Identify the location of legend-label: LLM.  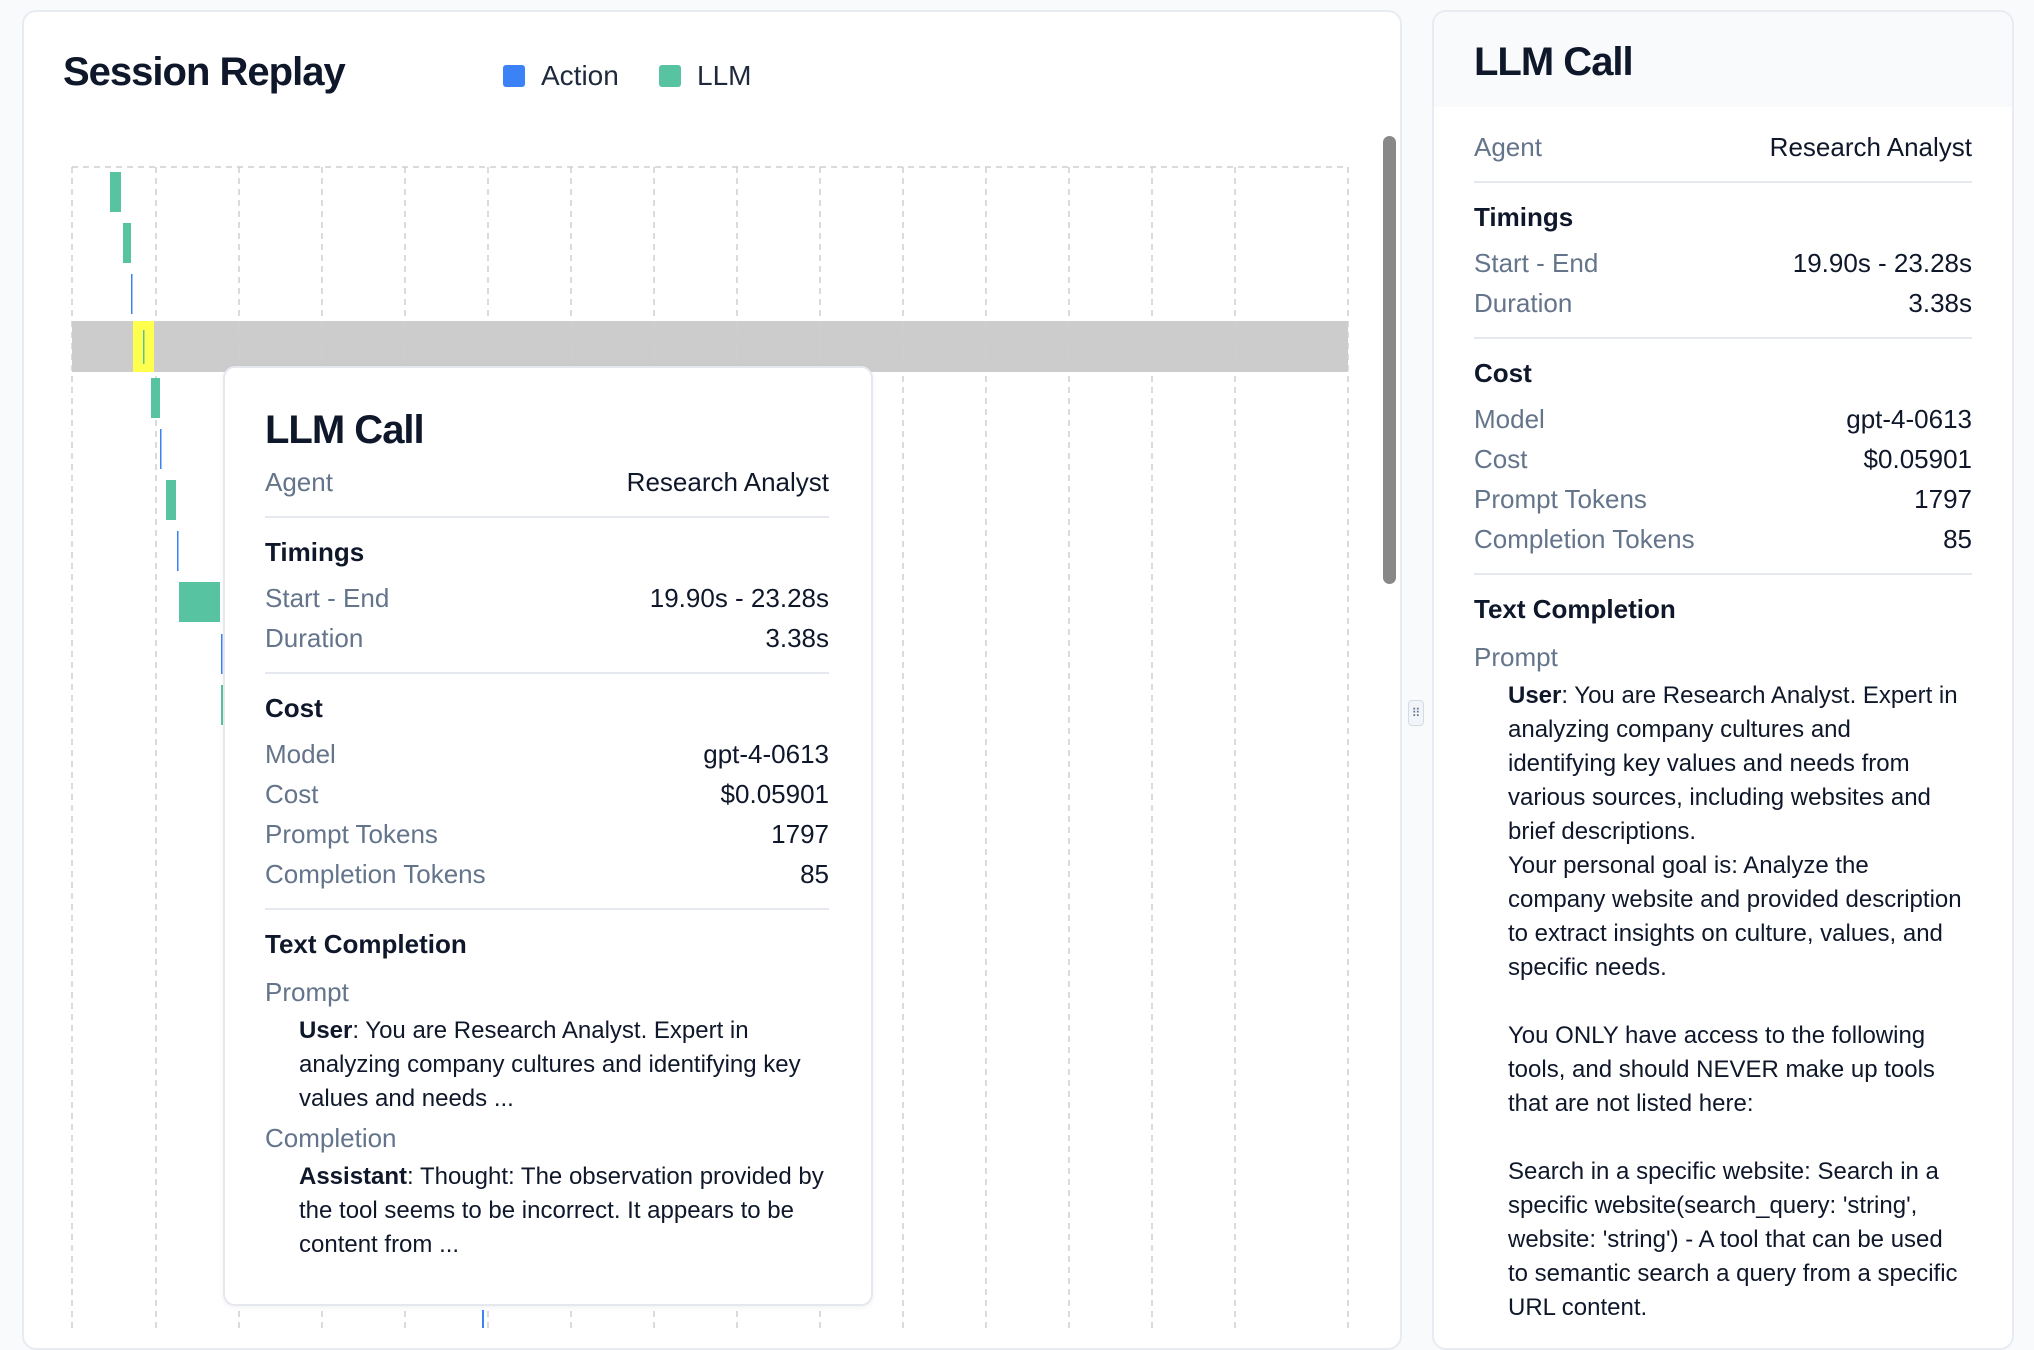
(724, 75).